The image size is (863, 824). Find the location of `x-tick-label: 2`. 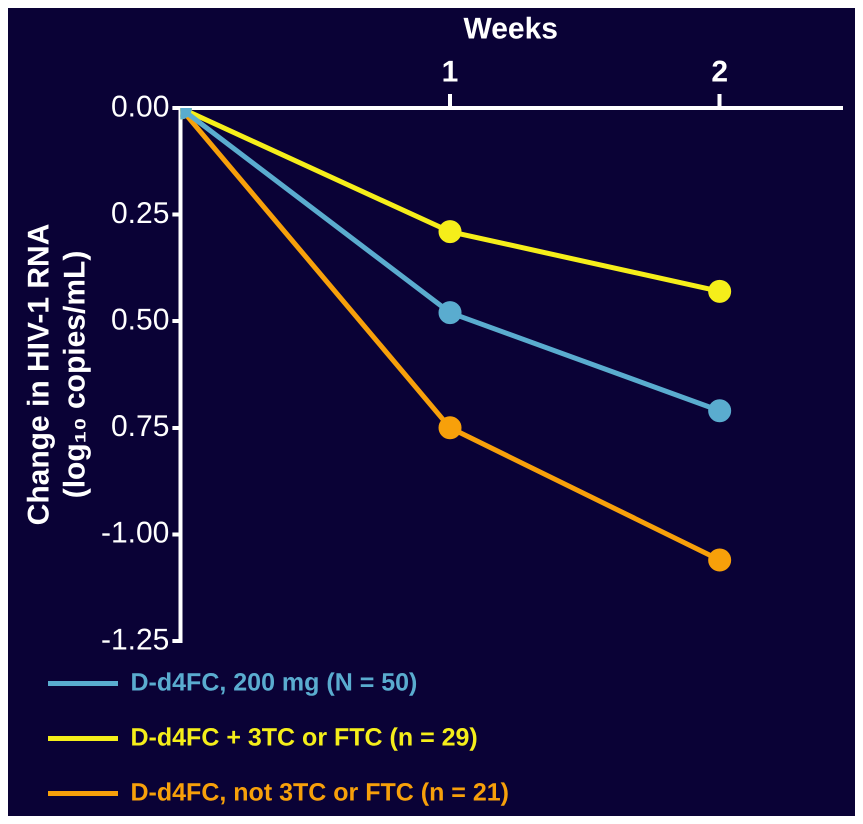

x-tick-label: 2 is located at coordinates (719, 71).